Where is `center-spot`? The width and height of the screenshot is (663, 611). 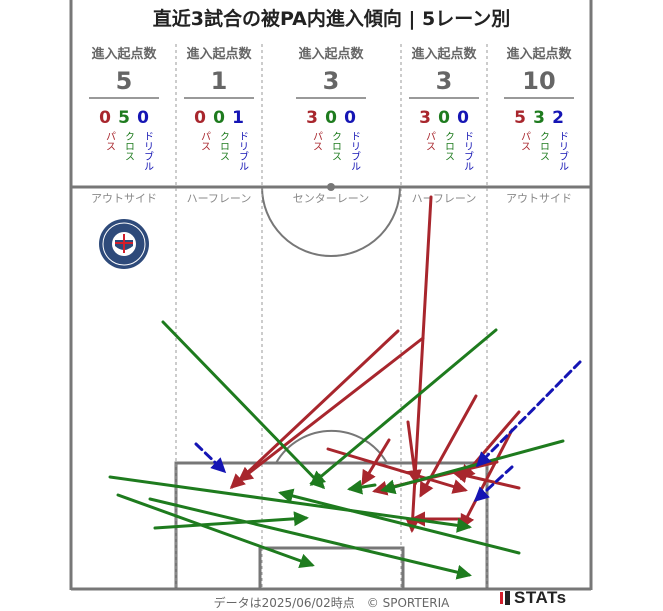 center-spot is located at coordinates (331, 187).